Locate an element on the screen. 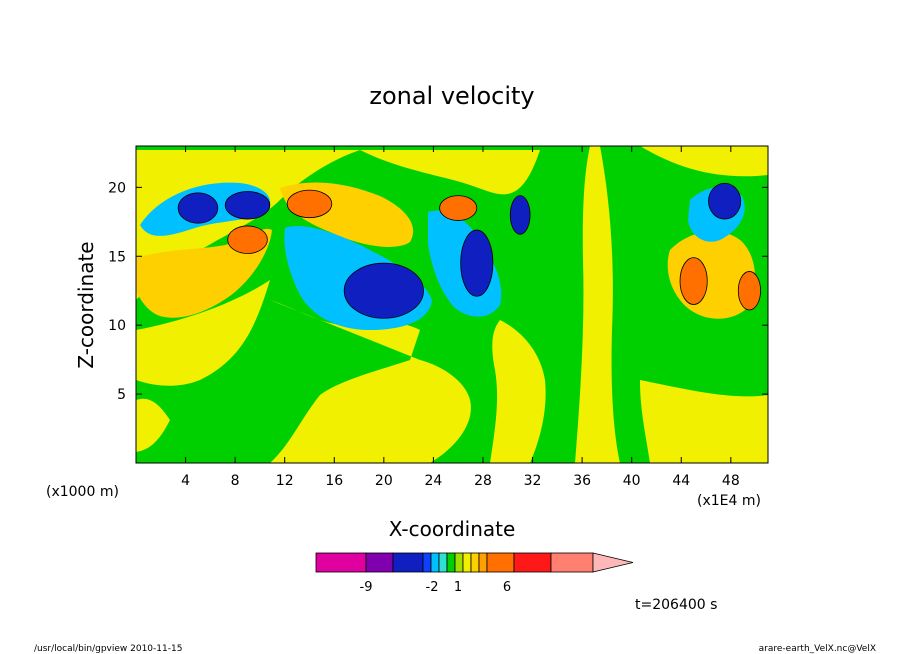  y-tick-label-5: 5 is located at coordinates (121, 395).